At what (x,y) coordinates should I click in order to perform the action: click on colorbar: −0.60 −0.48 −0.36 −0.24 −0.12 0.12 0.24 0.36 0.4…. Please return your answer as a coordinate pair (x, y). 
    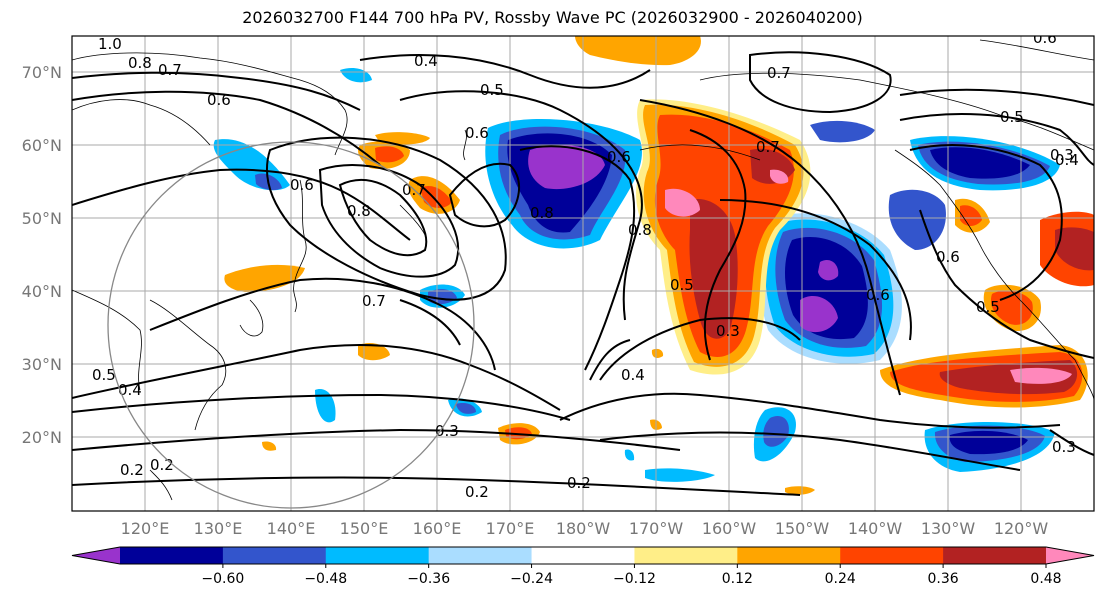
    Looking at the image, I should click on (583, 566).